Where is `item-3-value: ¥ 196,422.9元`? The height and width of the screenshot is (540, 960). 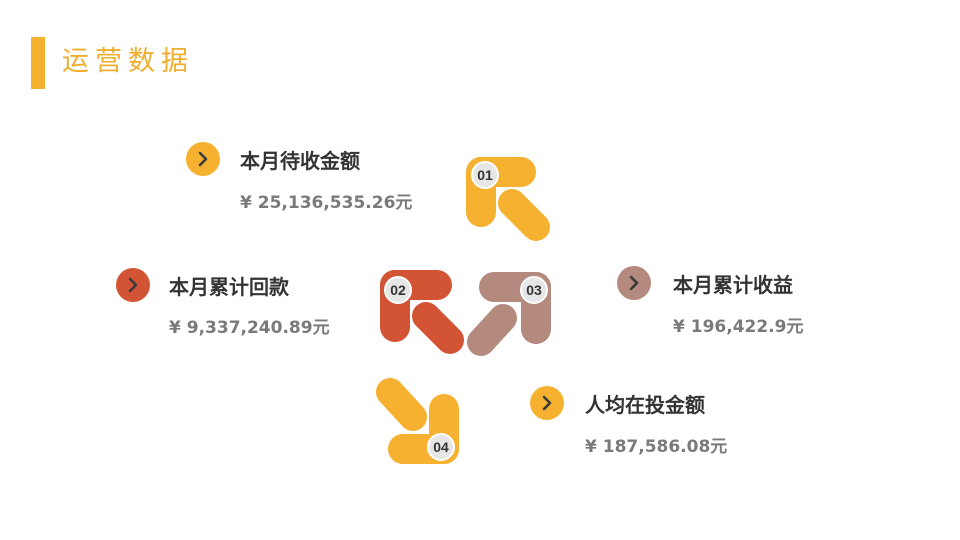
item-3-value: ¥ 196,422.9元 is located at coordinates (738, 327).